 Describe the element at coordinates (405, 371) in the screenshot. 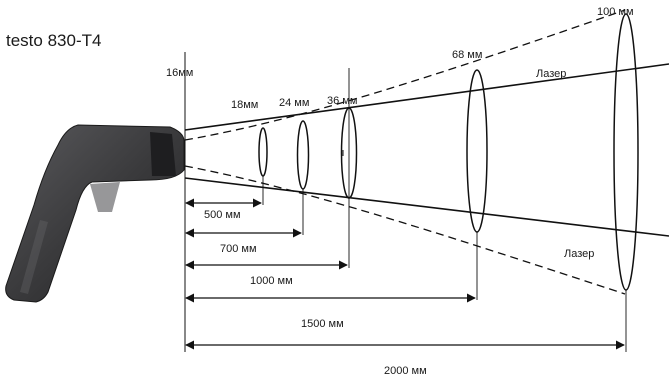

I see `distance-label-2000: 2000 мм` at that location.